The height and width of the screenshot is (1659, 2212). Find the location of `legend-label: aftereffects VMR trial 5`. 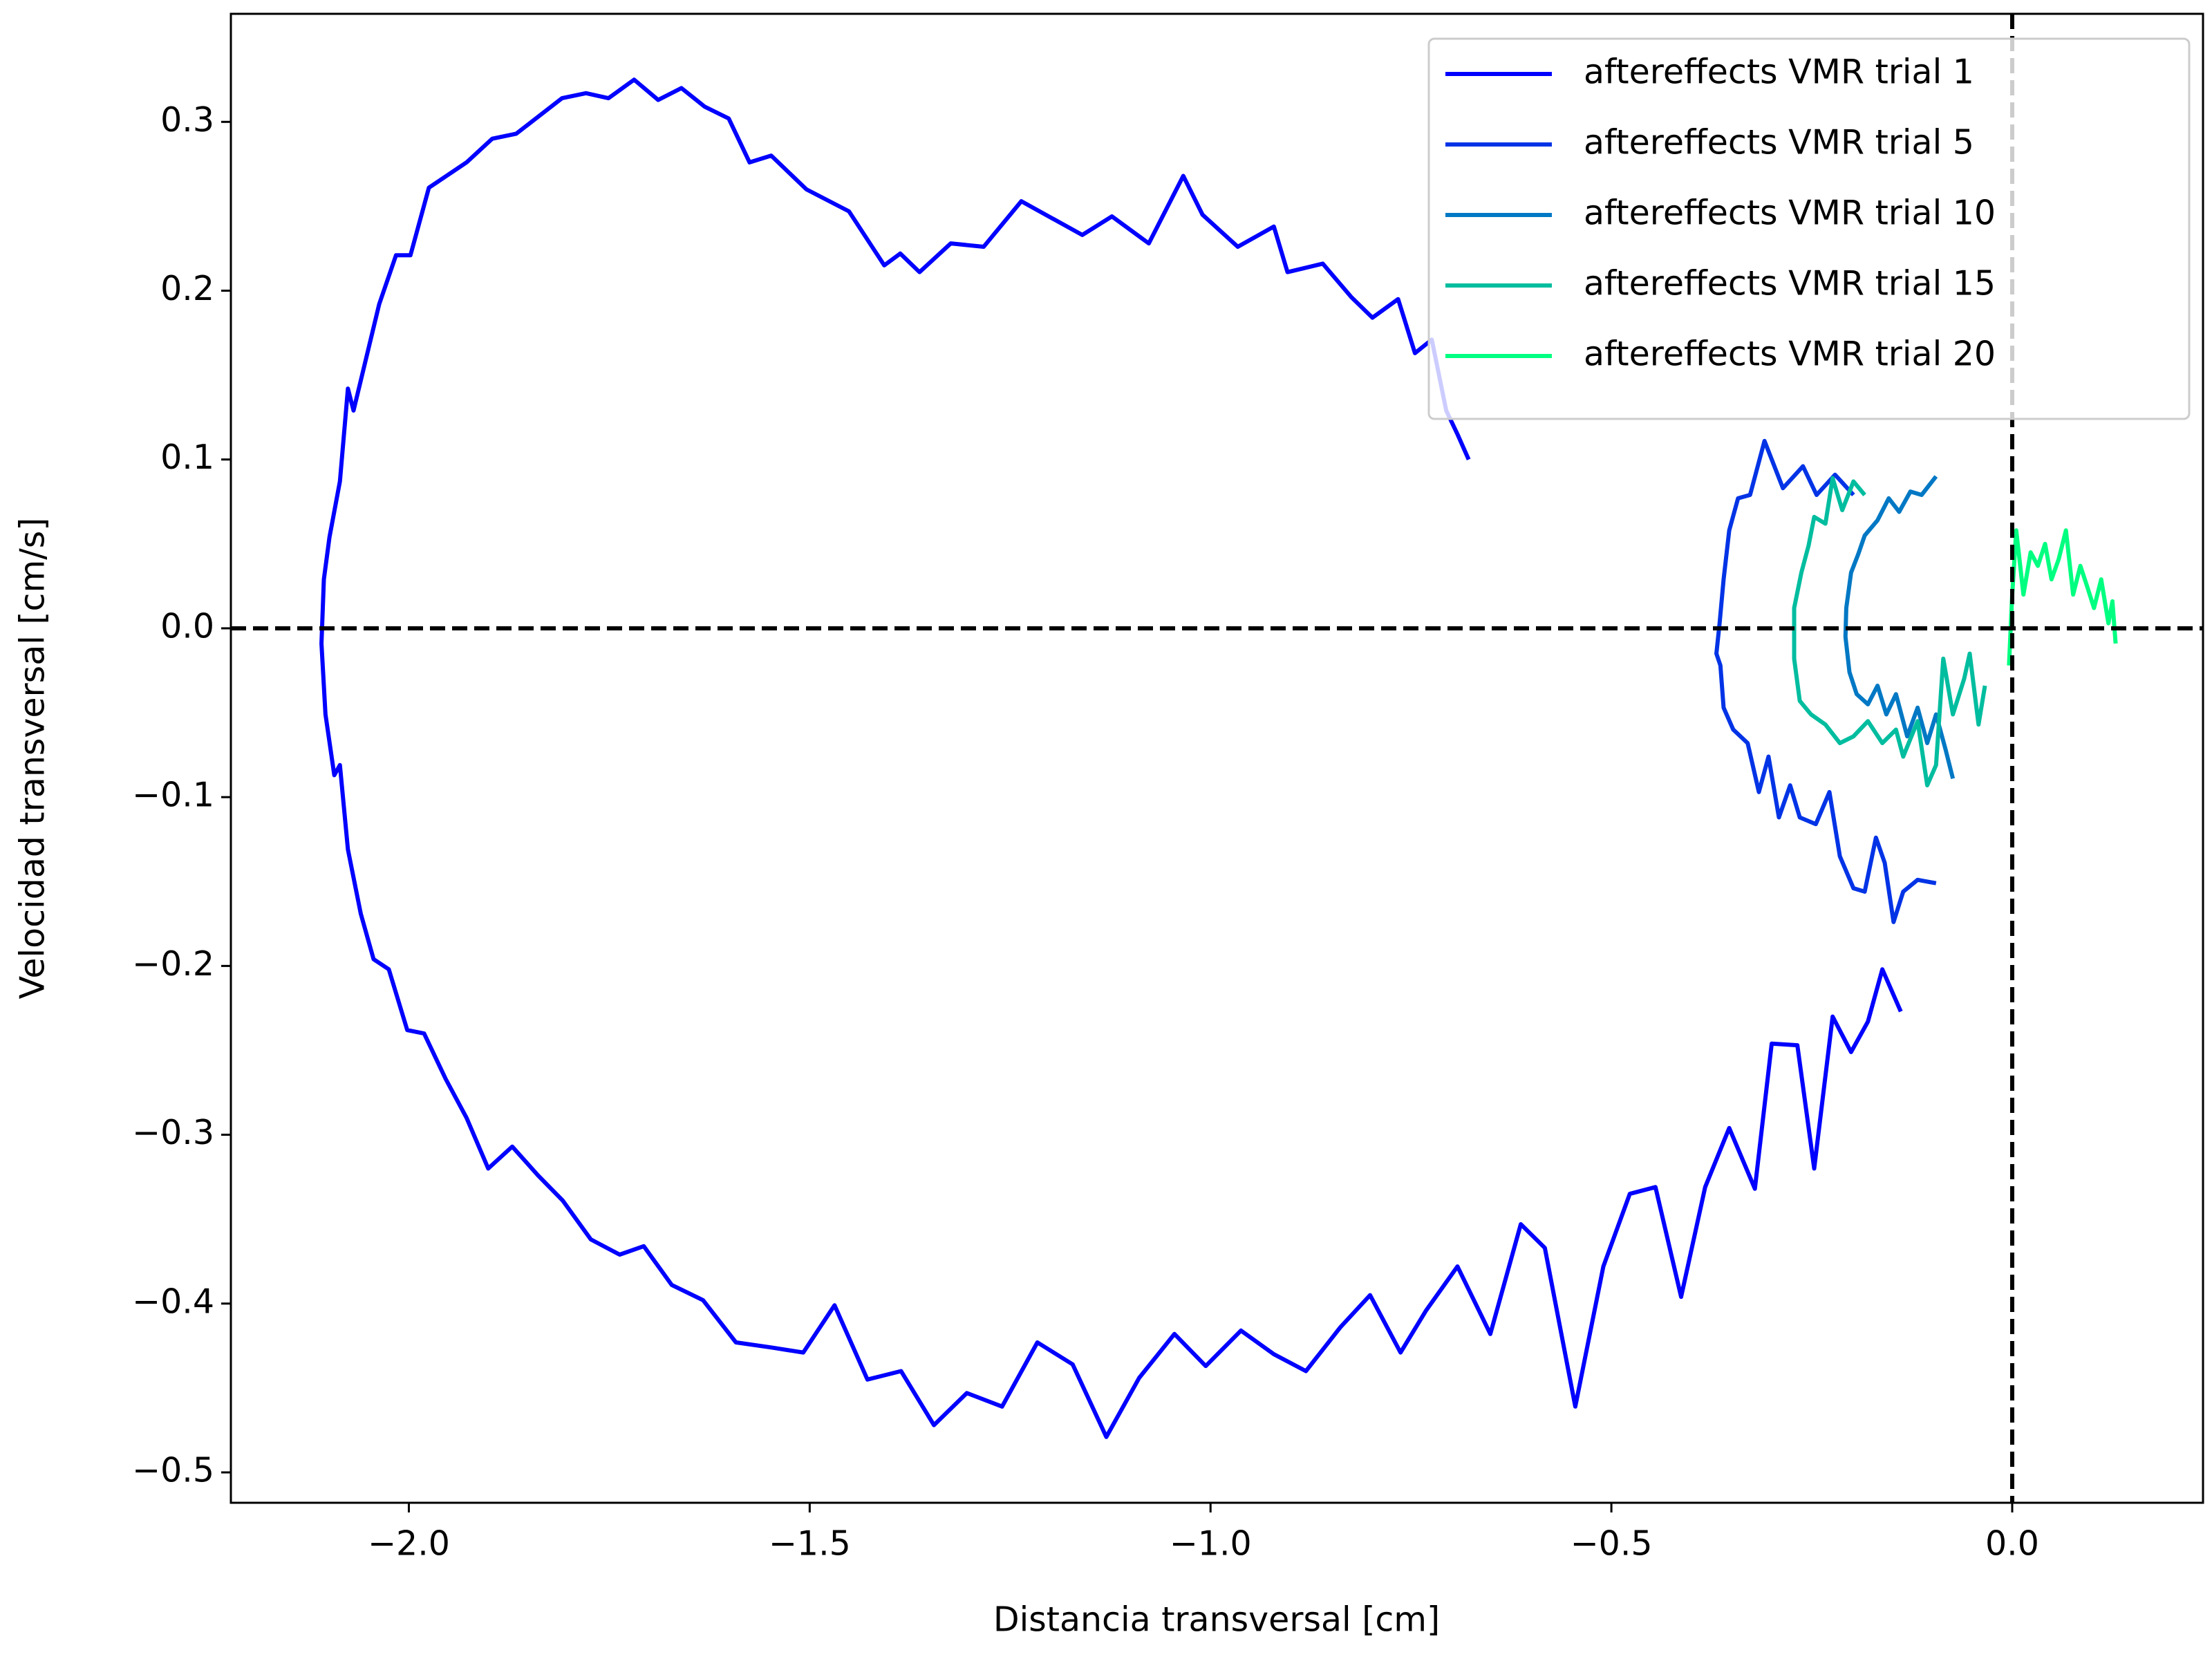

legend-label: aftereffects VMR trial 5 is located at coordinates (1779, 142).